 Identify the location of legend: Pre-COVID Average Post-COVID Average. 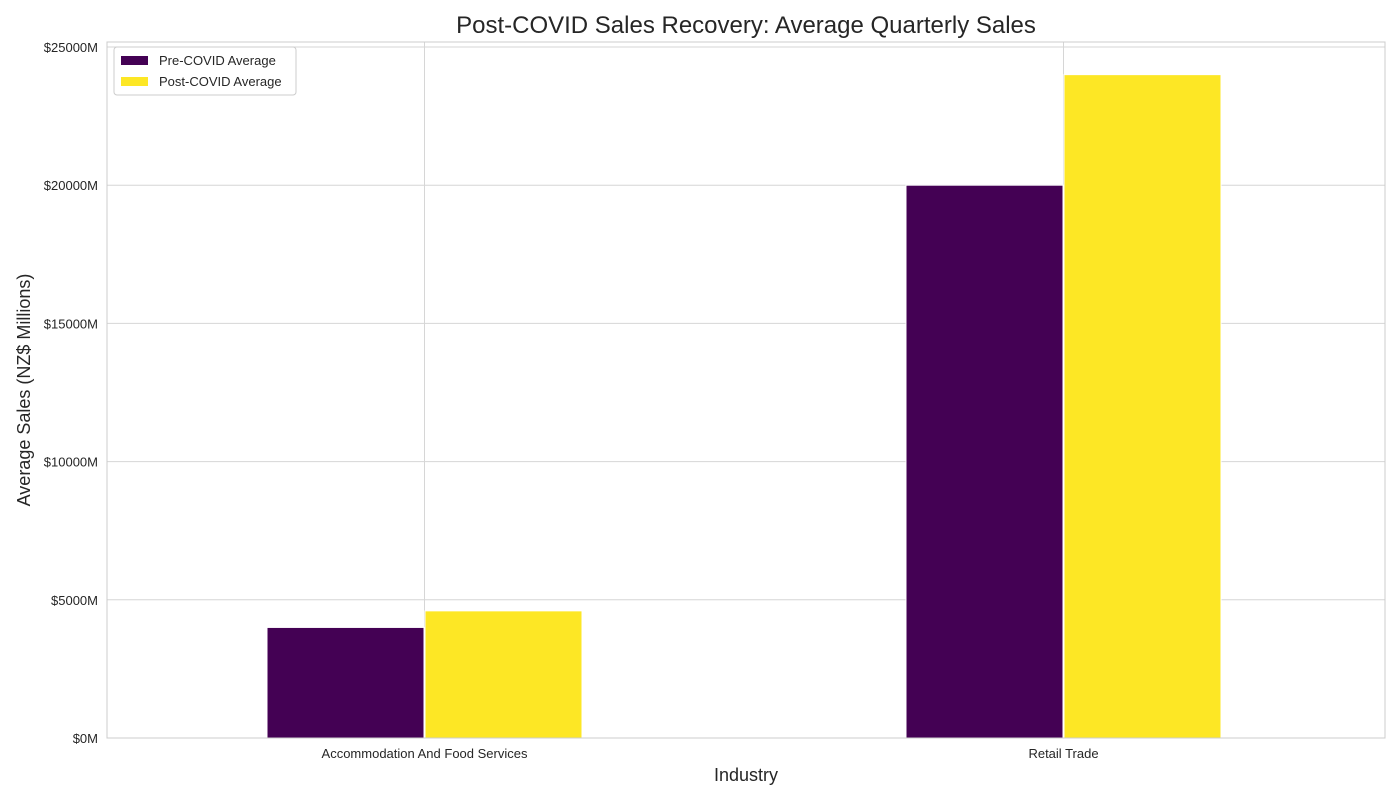
(205, 71).